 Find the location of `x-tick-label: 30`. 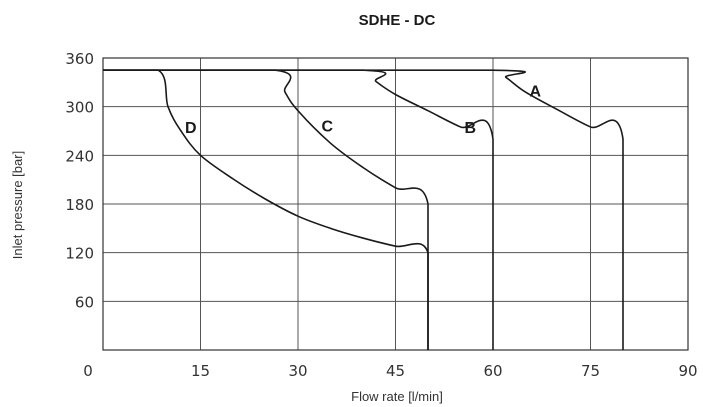

x-tick-label: 30 is located at coordinates (297, 371).